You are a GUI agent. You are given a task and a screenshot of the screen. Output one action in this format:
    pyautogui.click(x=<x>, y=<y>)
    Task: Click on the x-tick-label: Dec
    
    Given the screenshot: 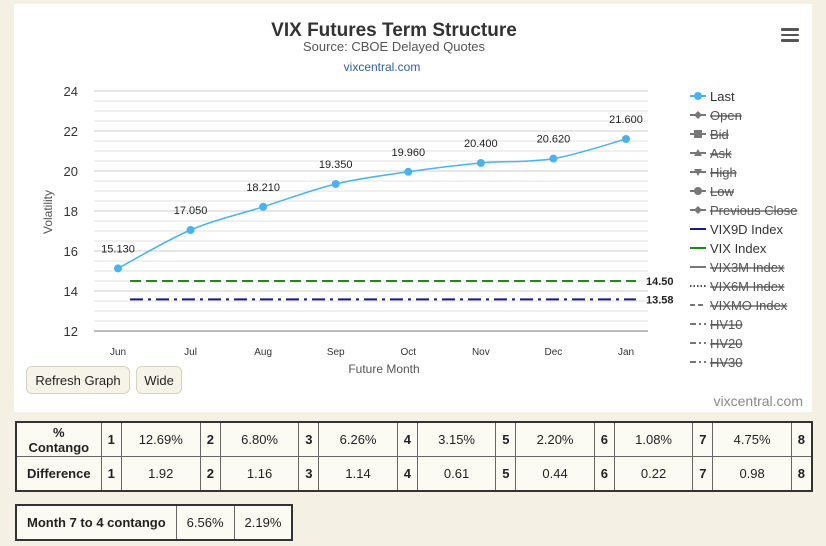 What is the action you would take?
    pyautogui.click(x=554, y=352)
    